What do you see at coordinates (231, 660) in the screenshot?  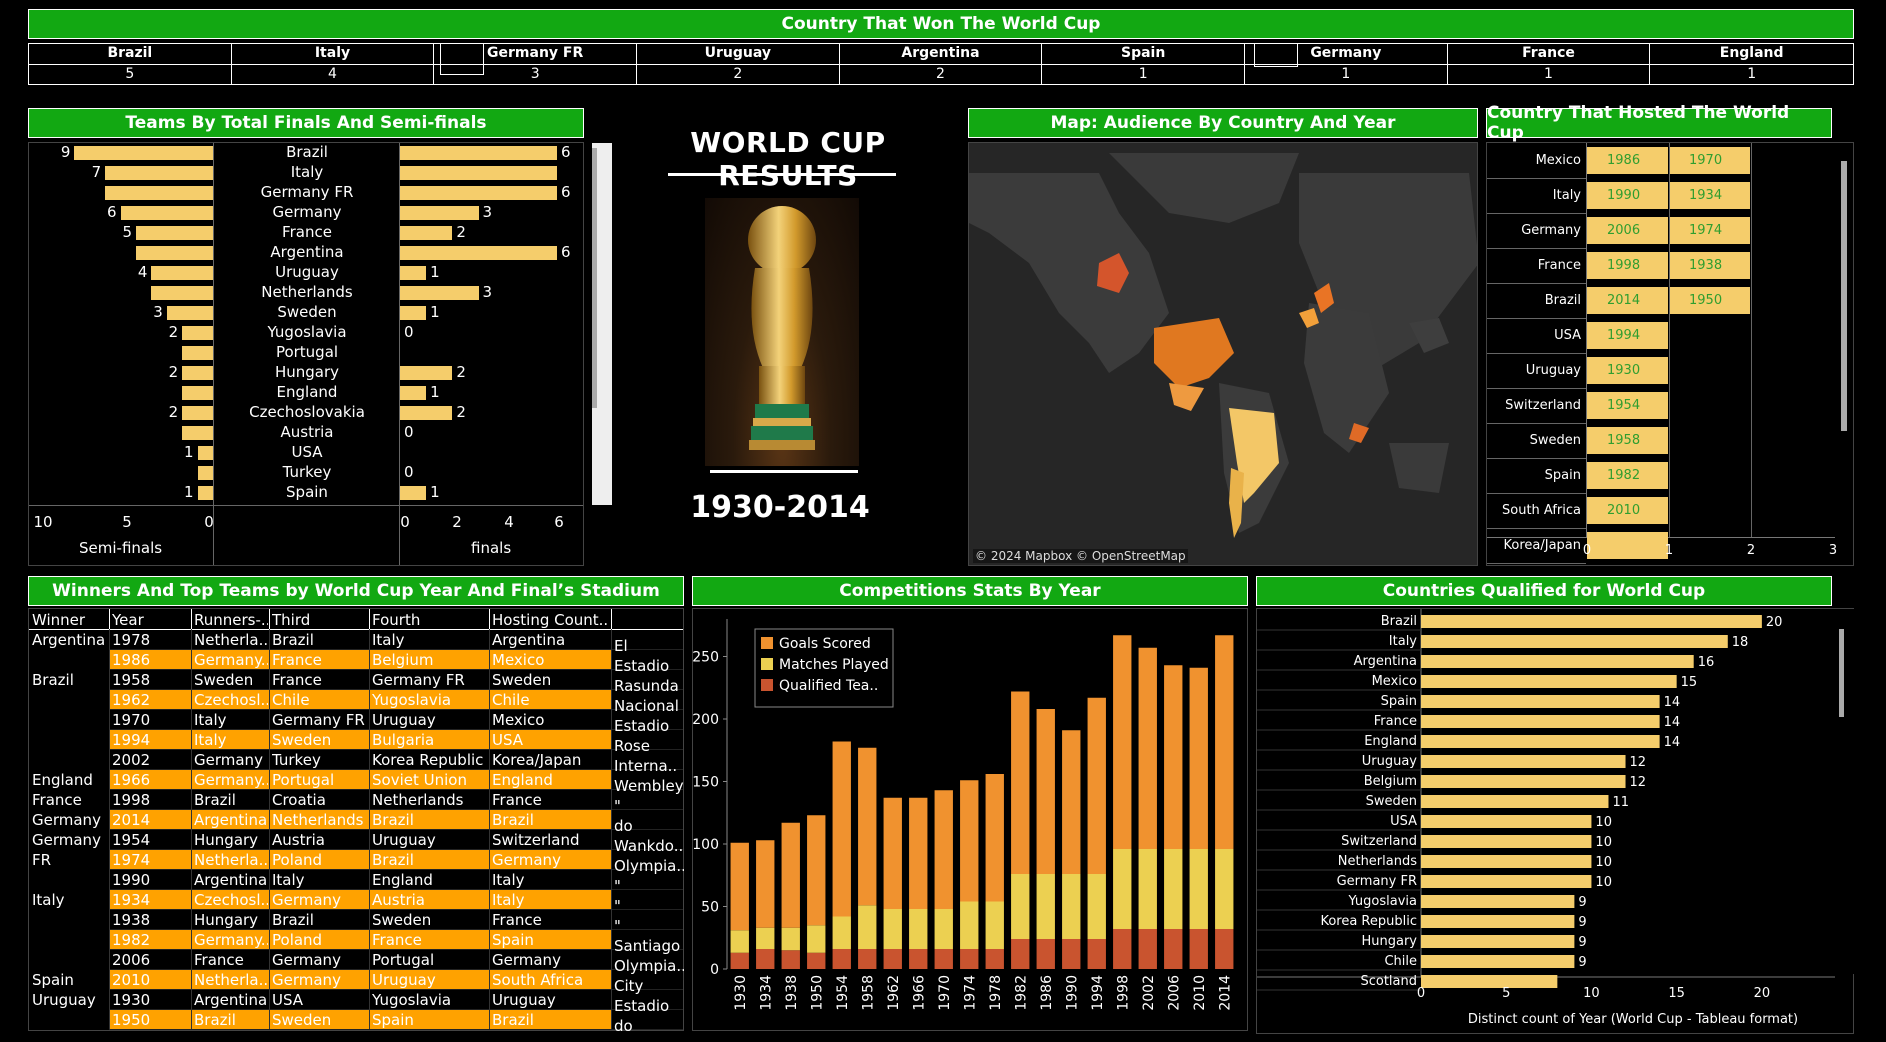 I see `table-cell-runner: Germany..` at bounding box center [231, 660].